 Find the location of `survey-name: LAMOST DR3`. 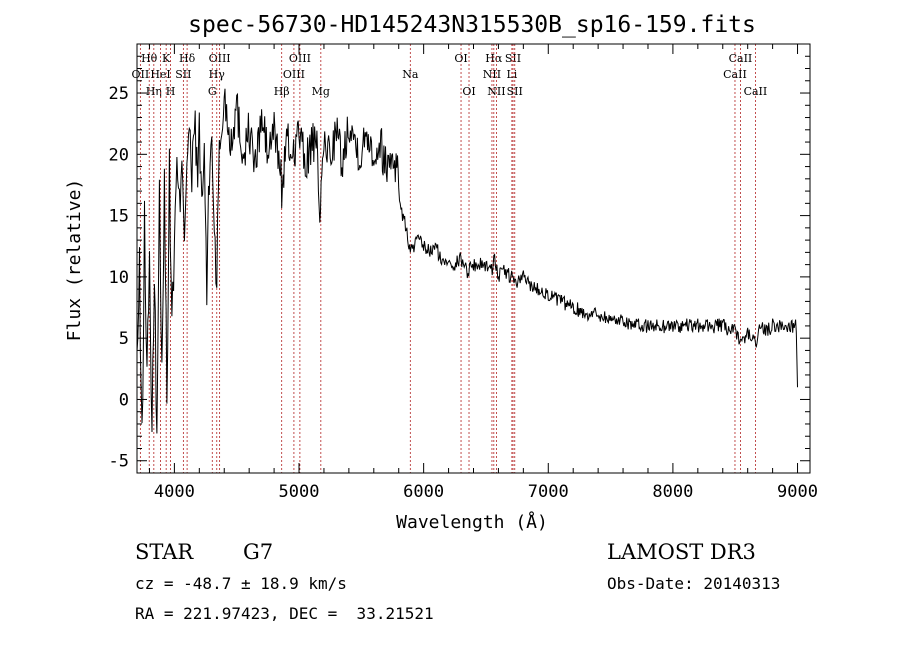

survey-name: LAMOST DR3 is located at coordinates (681, 552).